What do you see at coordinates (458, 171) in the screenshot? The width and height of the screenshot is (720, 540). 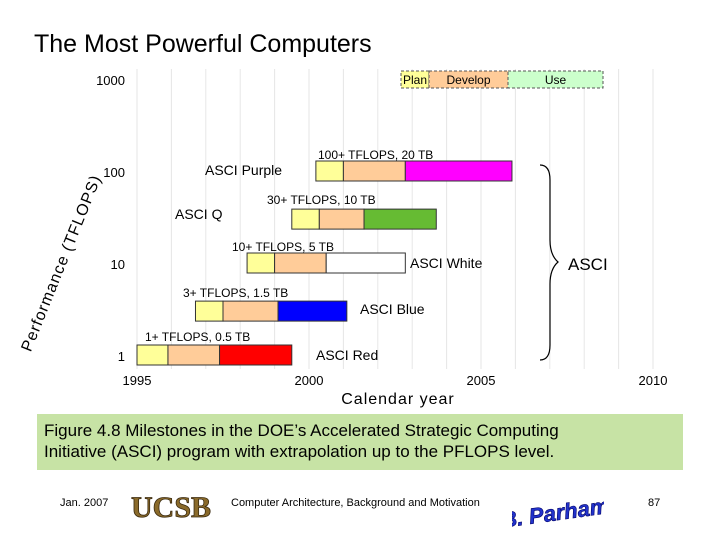 I see `asci-purple-use-bar` at bounding box center [458, 171].